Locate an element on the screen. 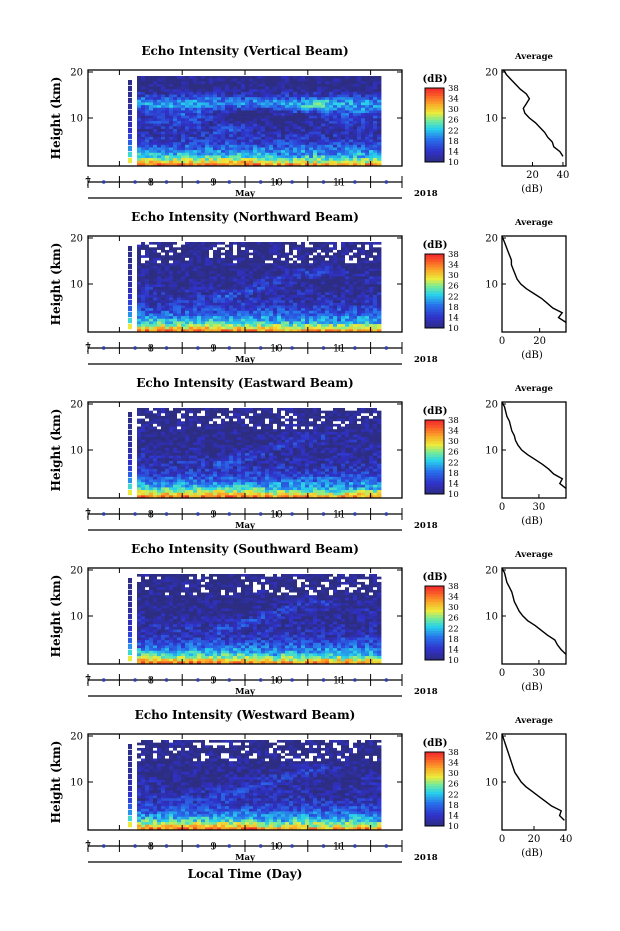 The image size is (620, 931). colorbar-step is located at coordinates (434, 274).